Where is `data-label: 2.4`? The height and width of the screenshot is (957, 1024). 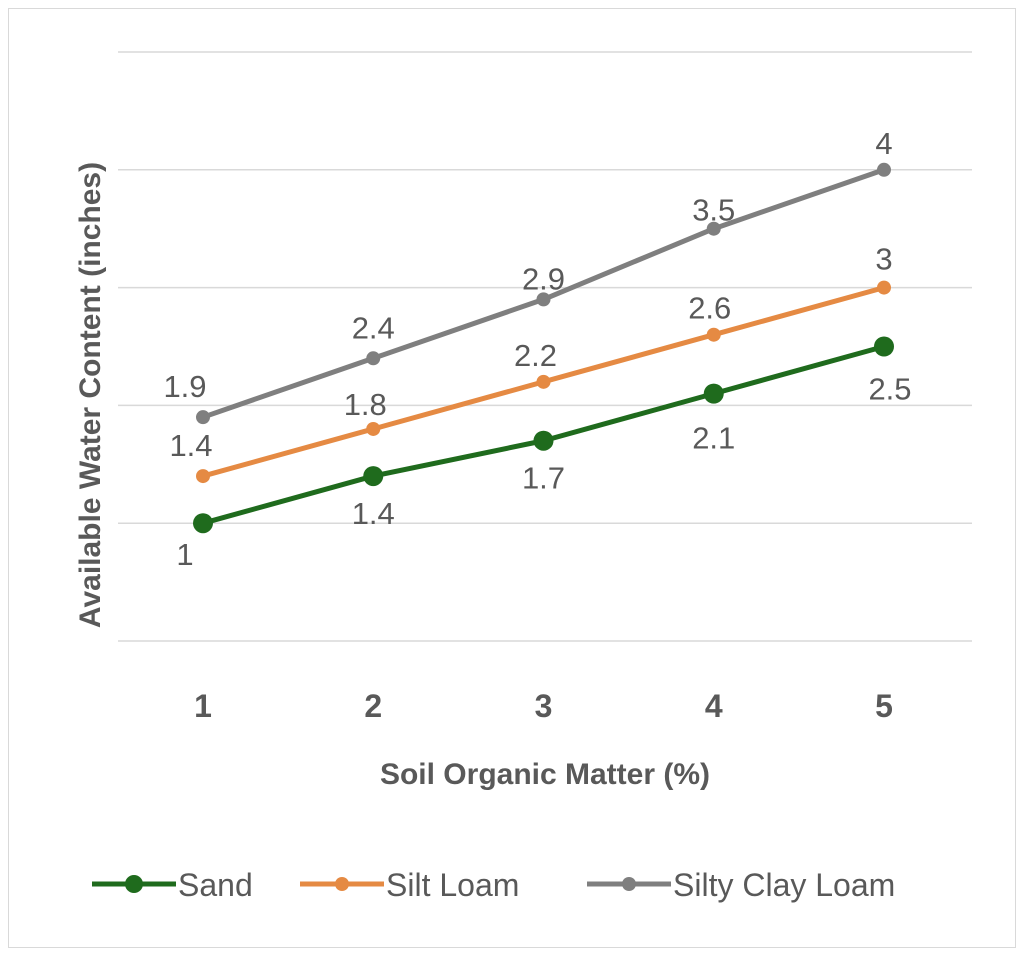 data-label: 2.4 is located at coordinates (373, 327).